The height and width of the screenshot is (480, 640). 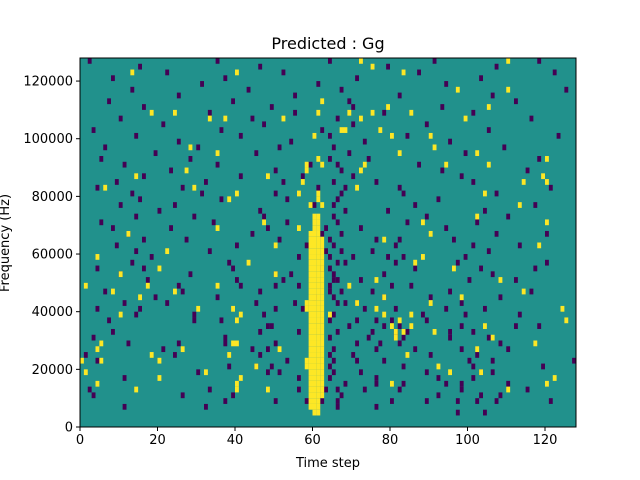 I want to click on x-axis-label: Time step, so click(x=327, y=463).